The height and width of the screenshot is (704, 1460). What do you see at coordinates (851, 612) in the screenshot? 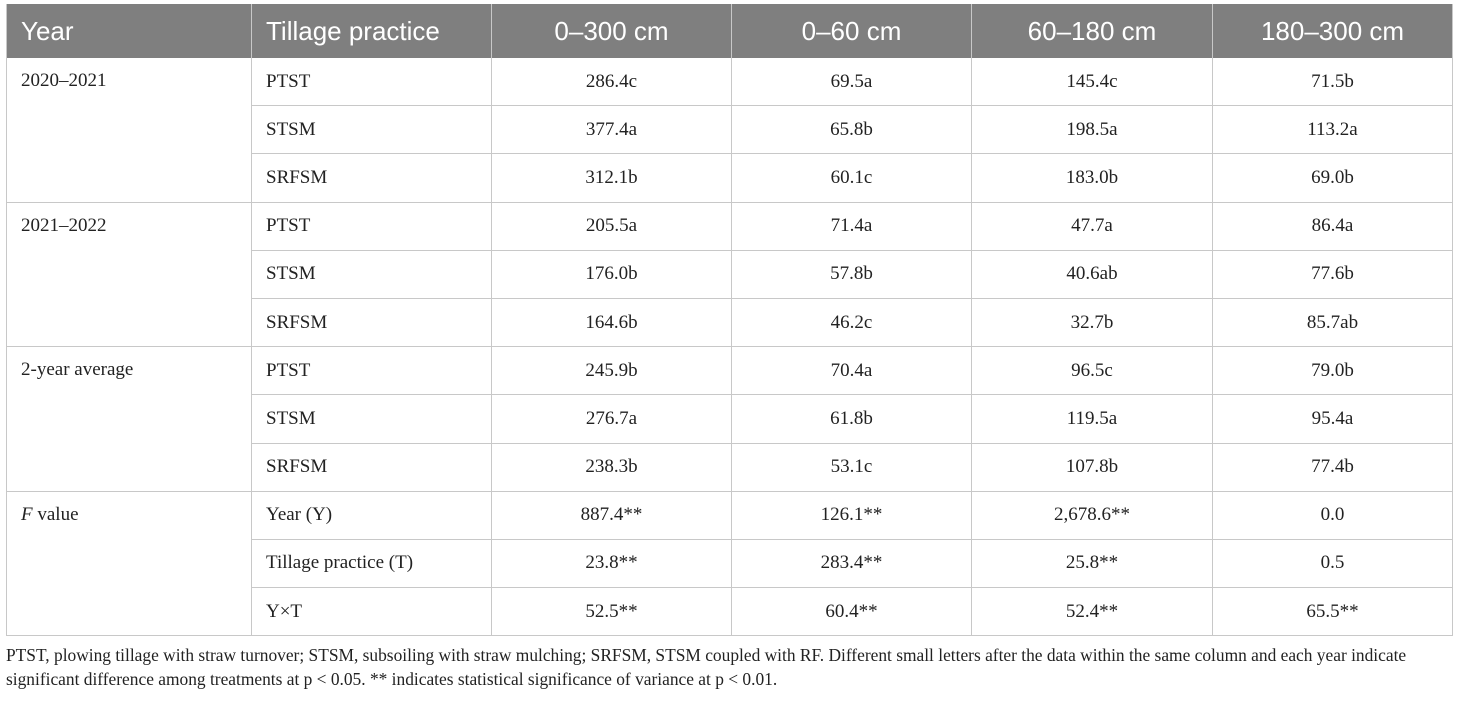
I see `value-cell: 60.4**` at bounding box center [851, 612].